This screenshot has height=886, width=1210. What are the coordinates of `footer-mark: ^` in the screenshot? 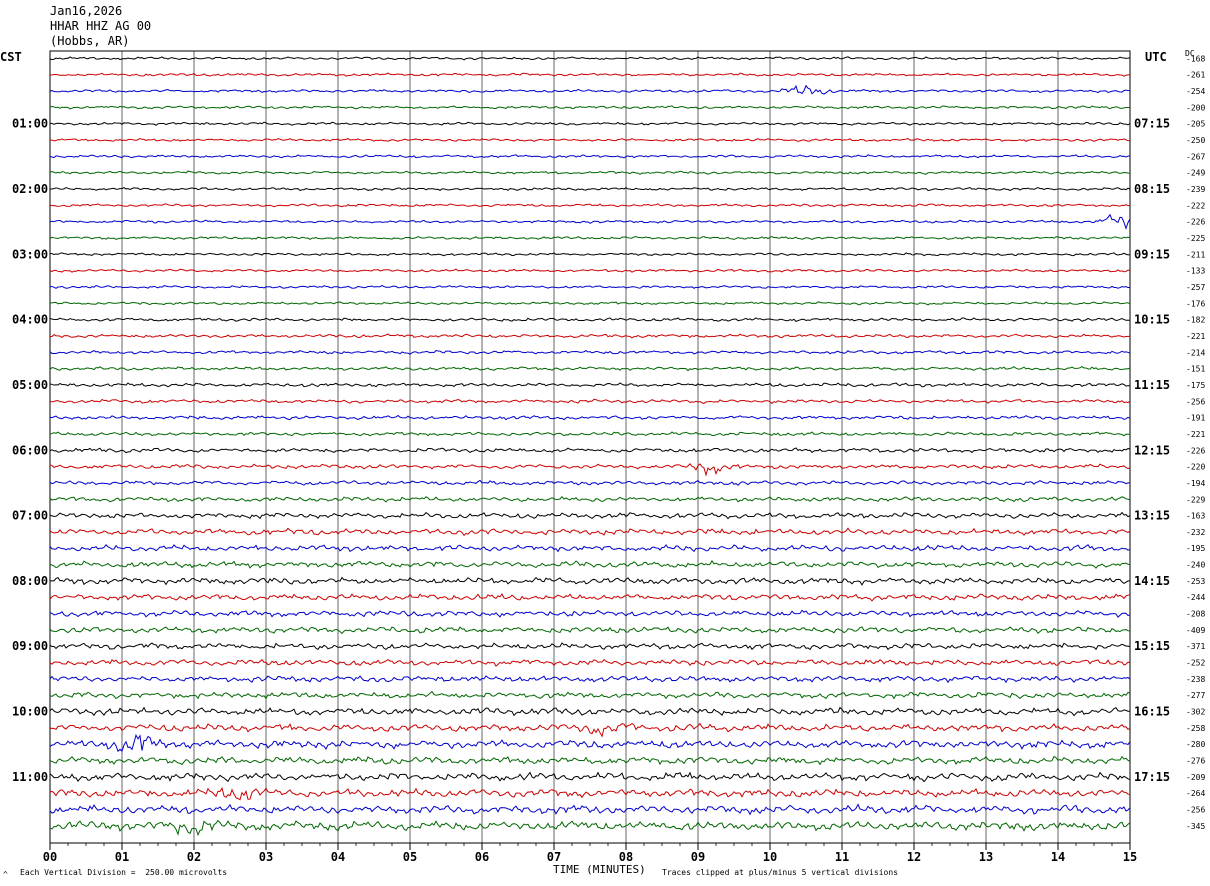 It's located at (5, 874).